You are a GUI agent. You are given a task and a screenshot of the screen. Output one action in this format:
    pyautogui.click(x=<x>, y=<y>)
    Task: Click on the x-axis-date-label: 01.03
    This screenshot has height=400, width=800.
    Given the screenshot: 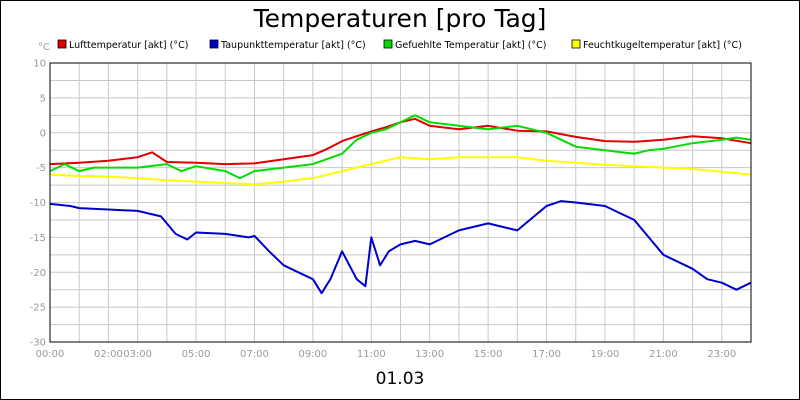 What is the action you would take?
    pyautogui.click(x=400, y=379)
    